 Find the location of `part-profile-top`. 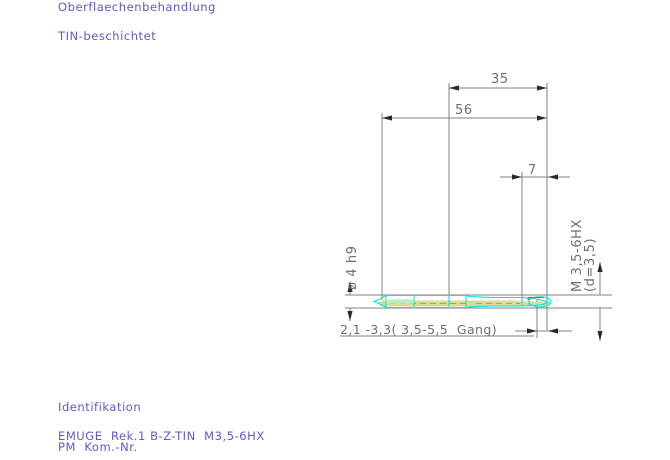

part-profile-top is located at coordinates (446, 297).